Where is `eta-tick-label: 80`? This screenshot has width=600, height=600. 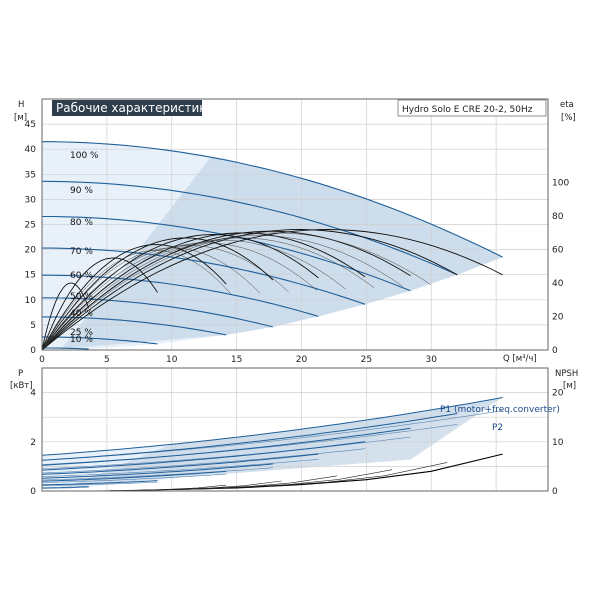 eta-tick-label: 80 is located at coordinates (558, 217).